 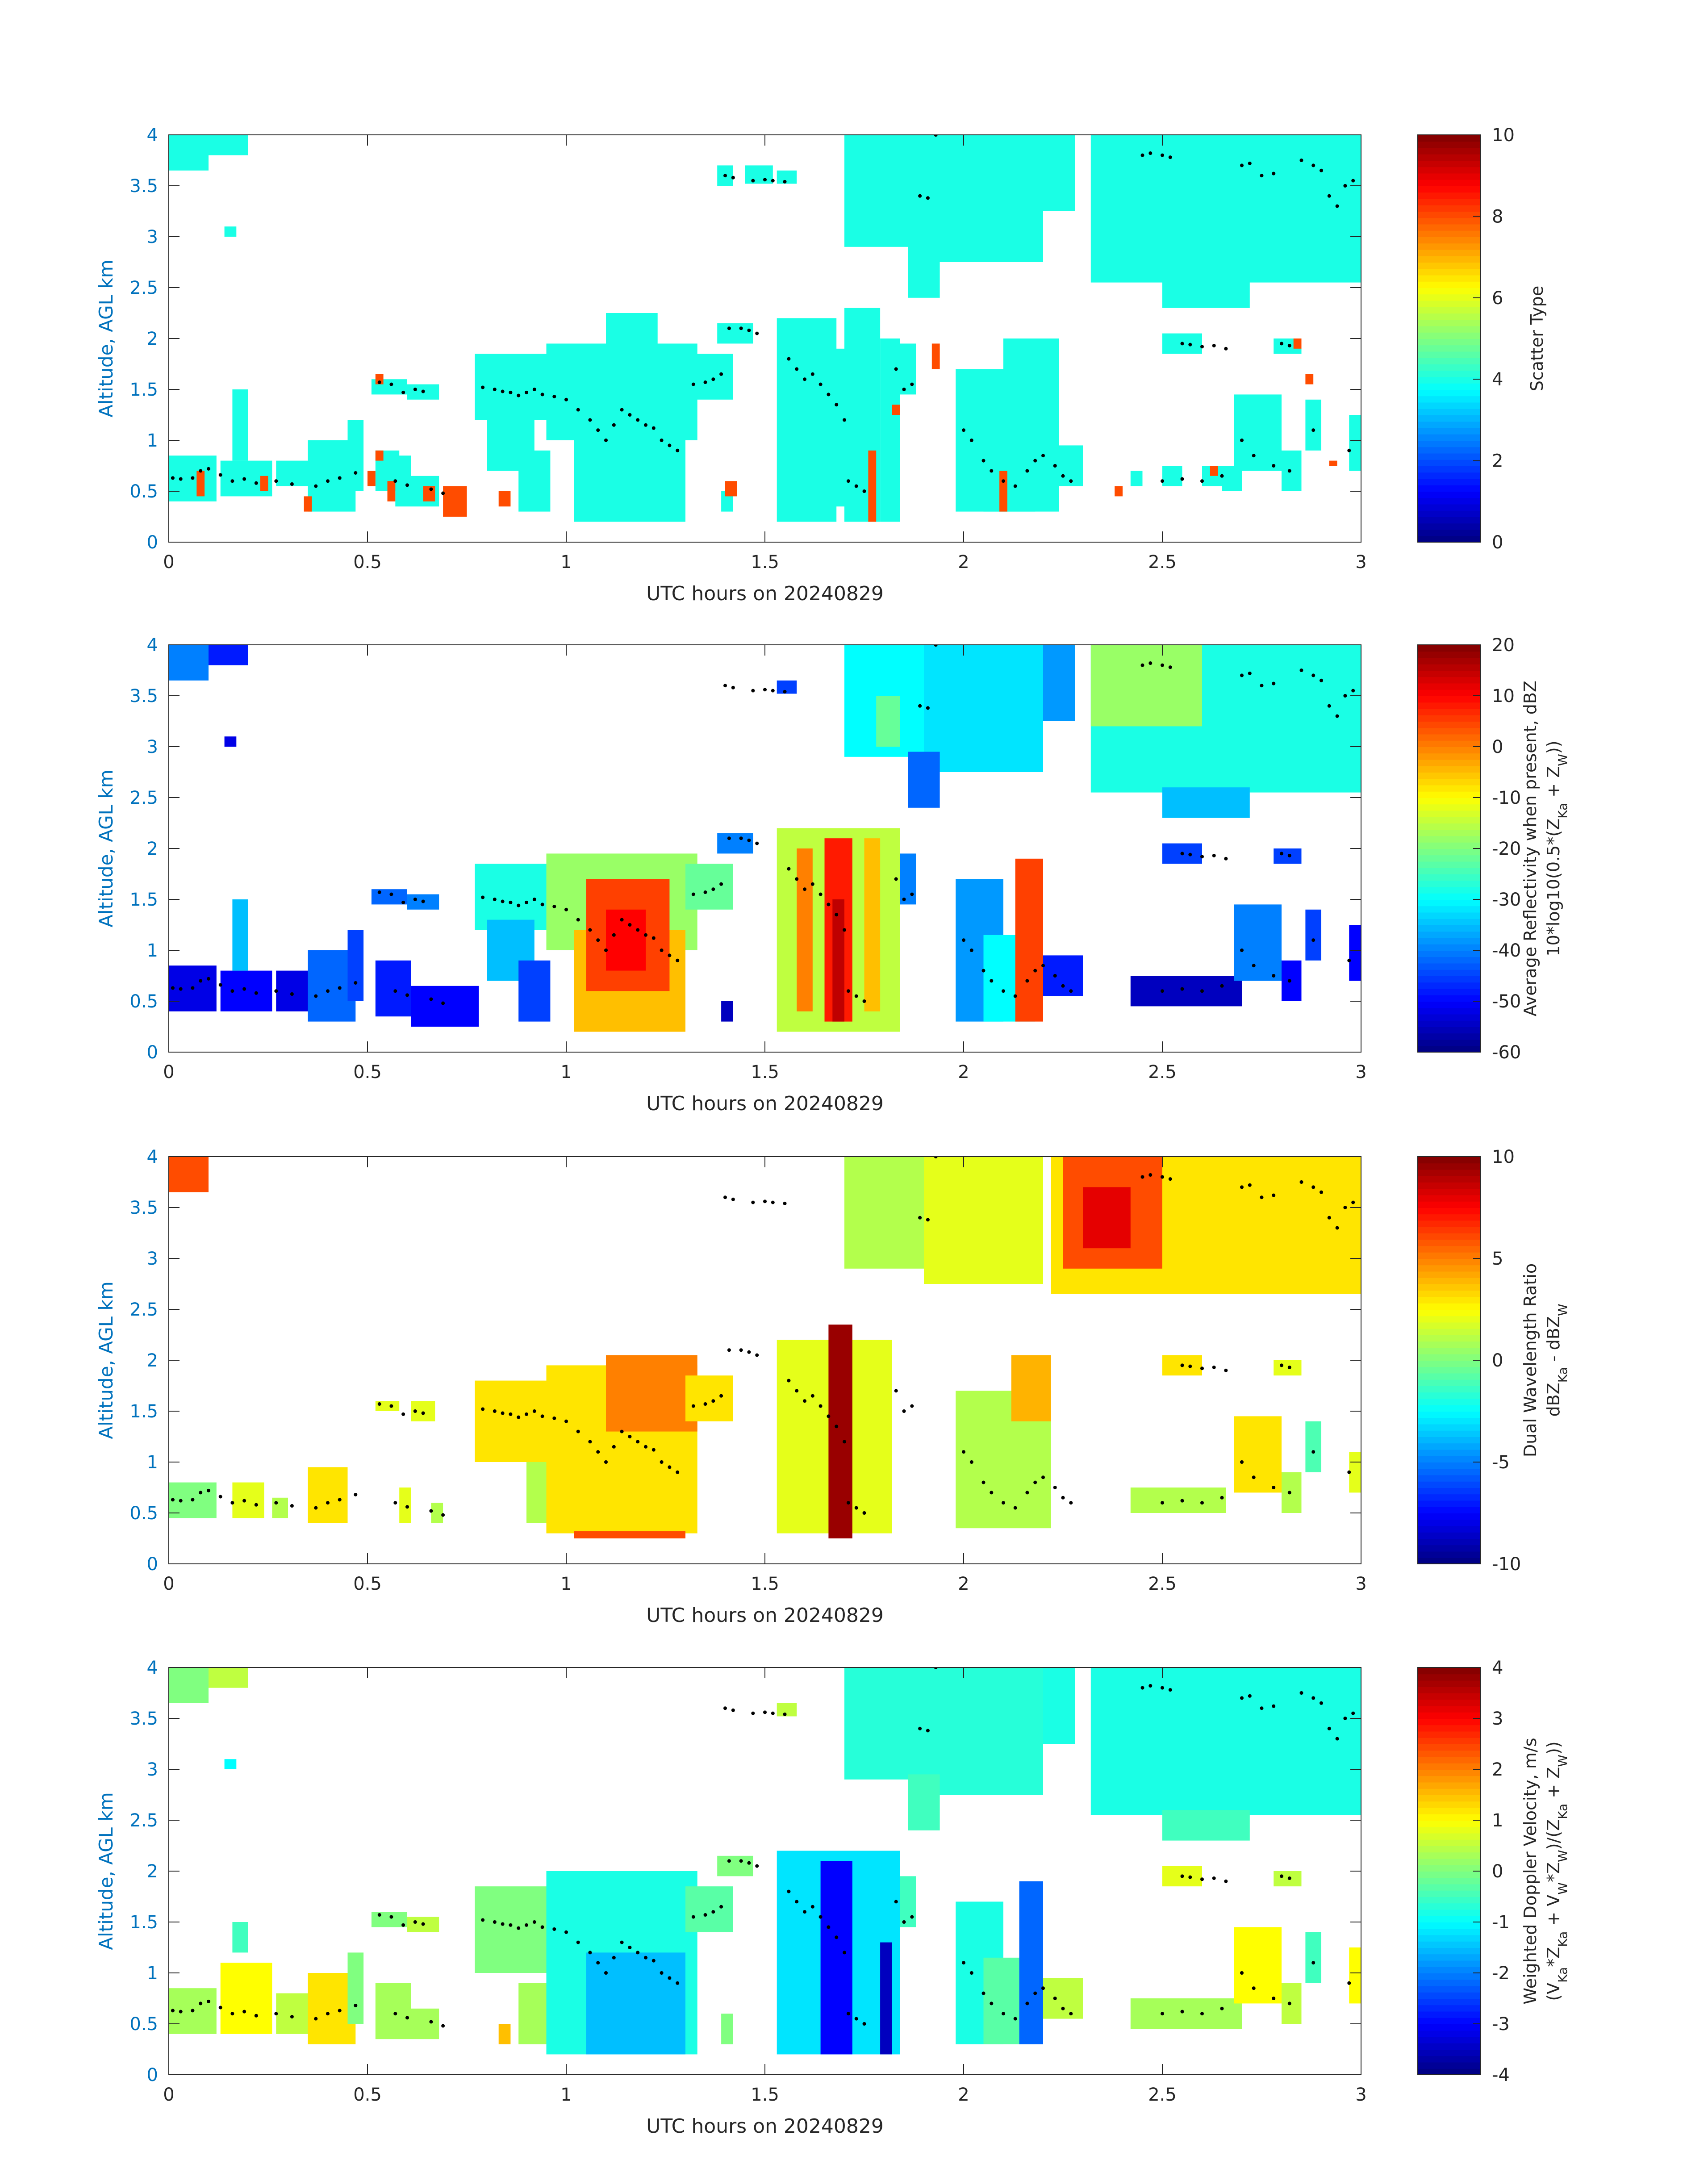 What do you see at coordinates (152, 1871) in the screenshot?
I see `y-tick-label: 2` at bounding box center [152, 1871].